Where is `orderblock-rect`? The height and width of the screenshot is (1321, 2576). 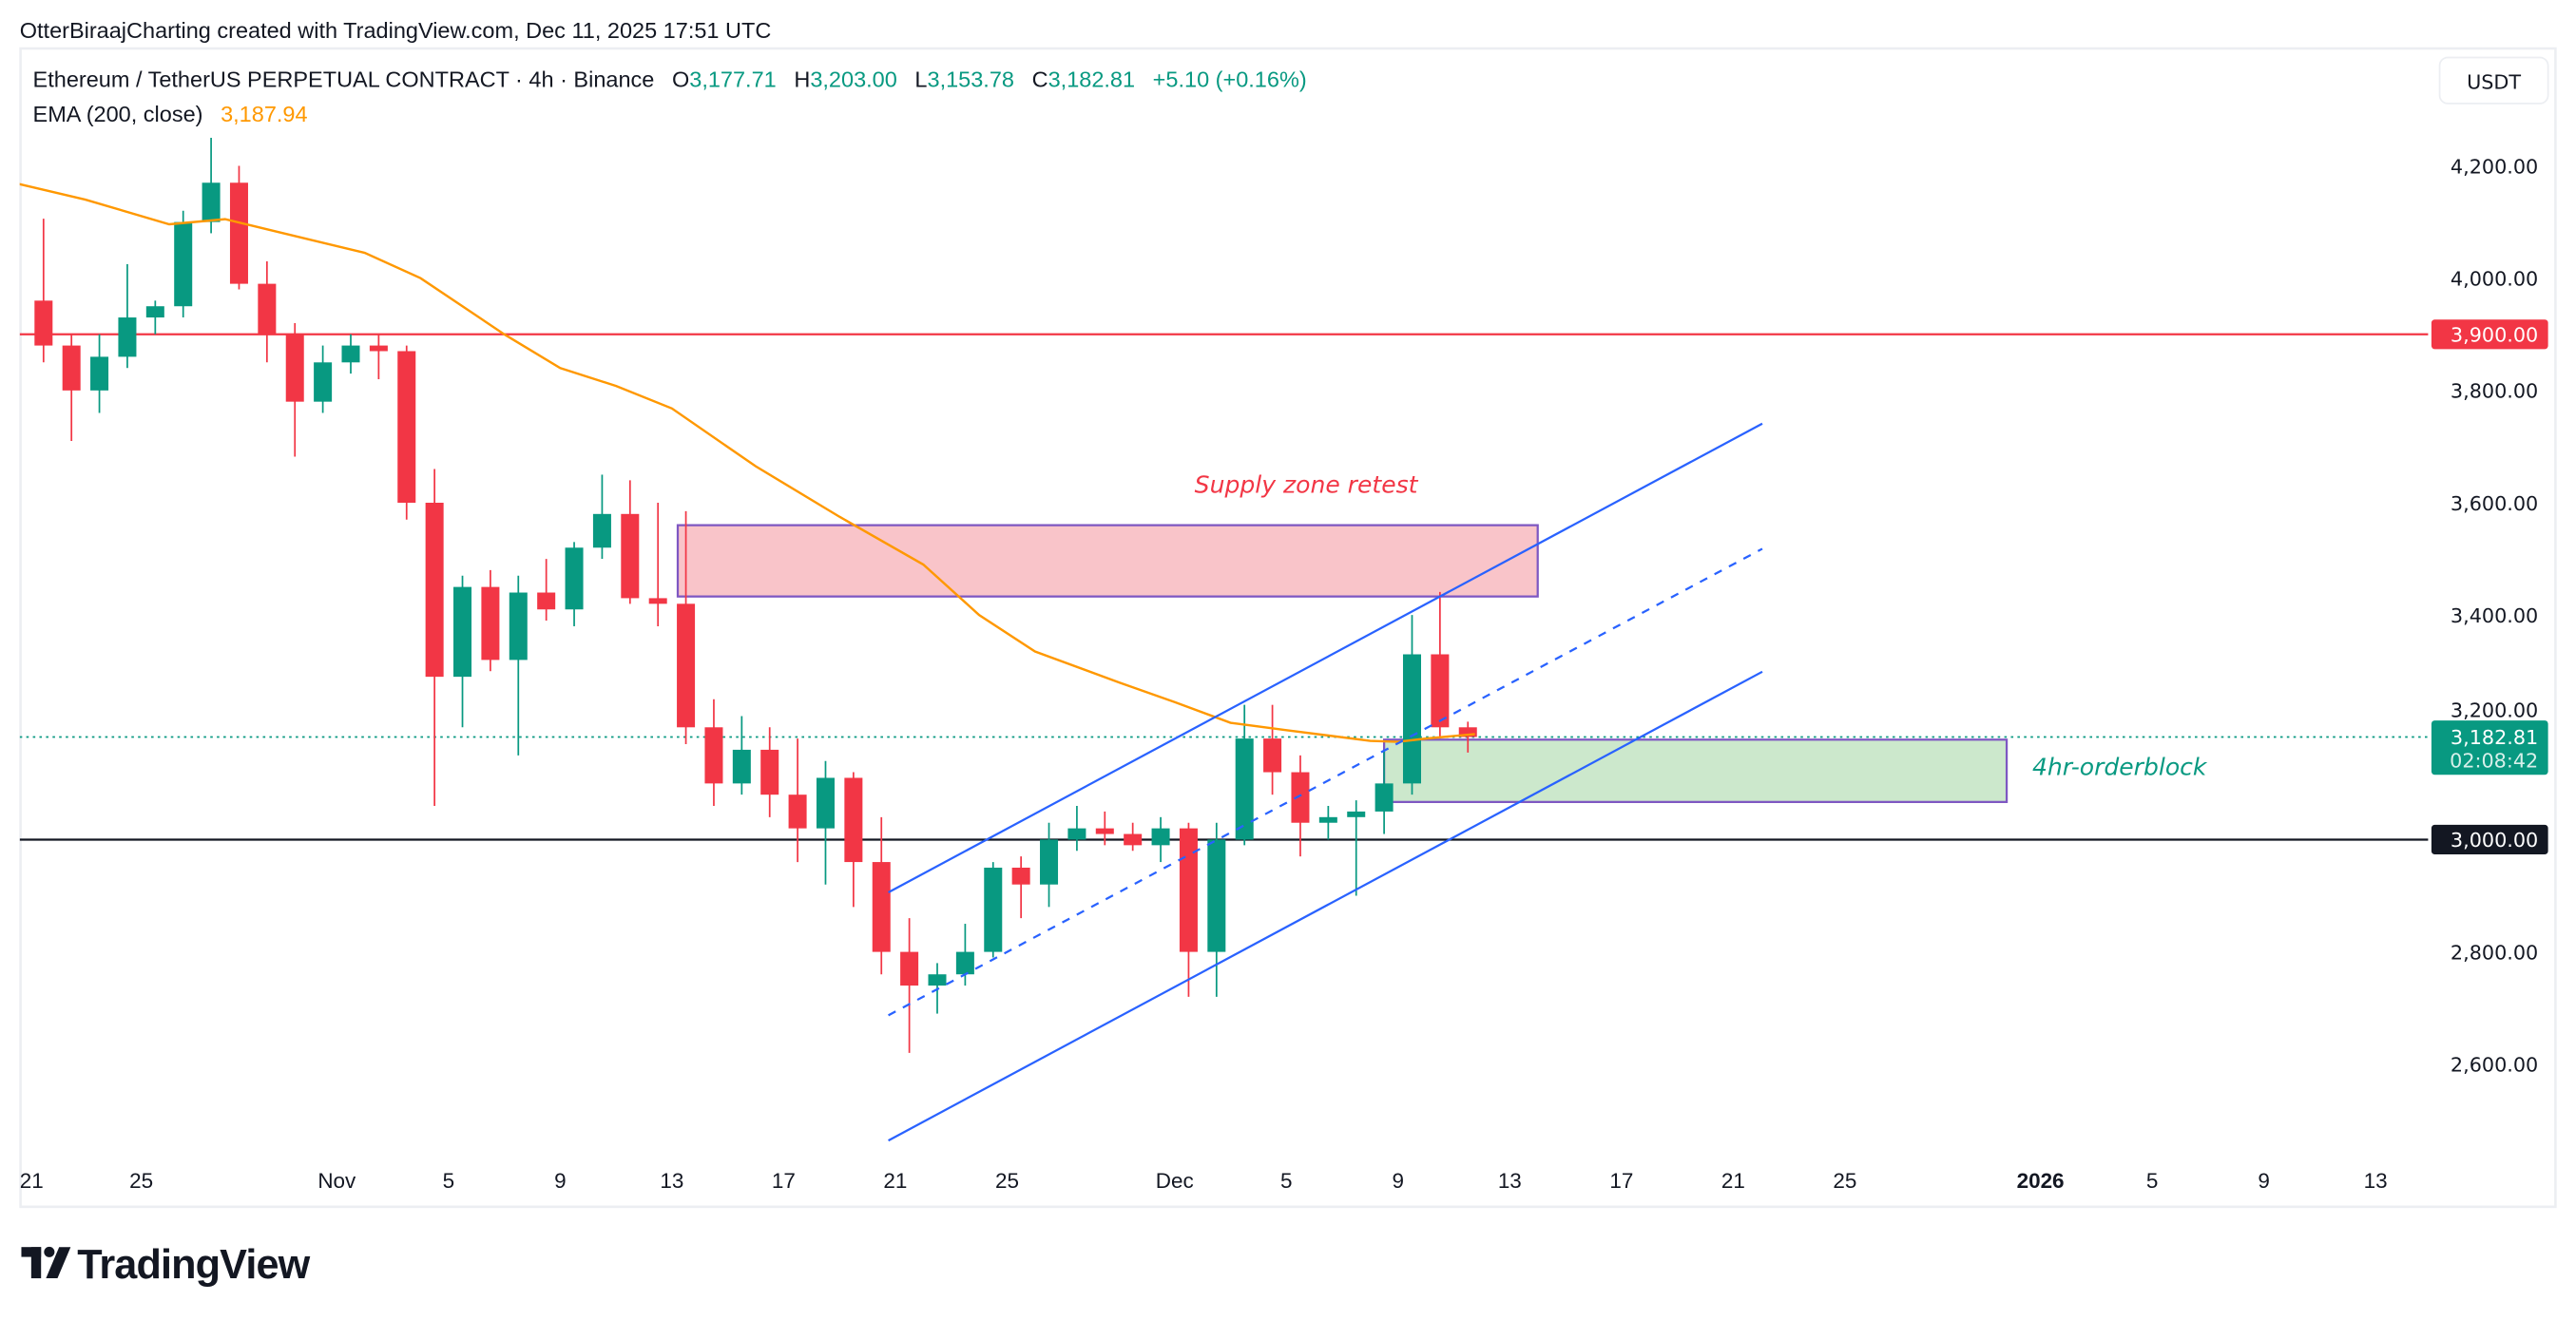 orderblock-rect is located at coordinates (1696, 770).